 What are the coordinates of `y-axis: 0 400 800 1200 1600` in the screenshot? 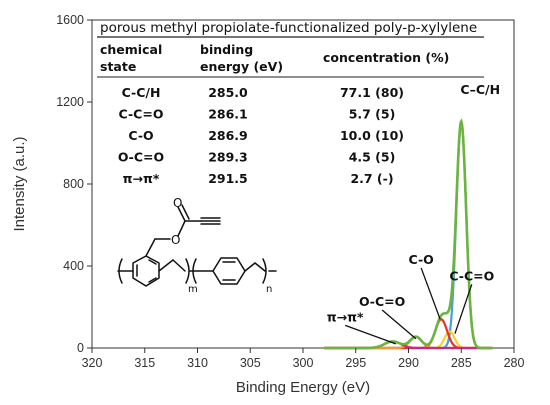 It's located at (74, 184).